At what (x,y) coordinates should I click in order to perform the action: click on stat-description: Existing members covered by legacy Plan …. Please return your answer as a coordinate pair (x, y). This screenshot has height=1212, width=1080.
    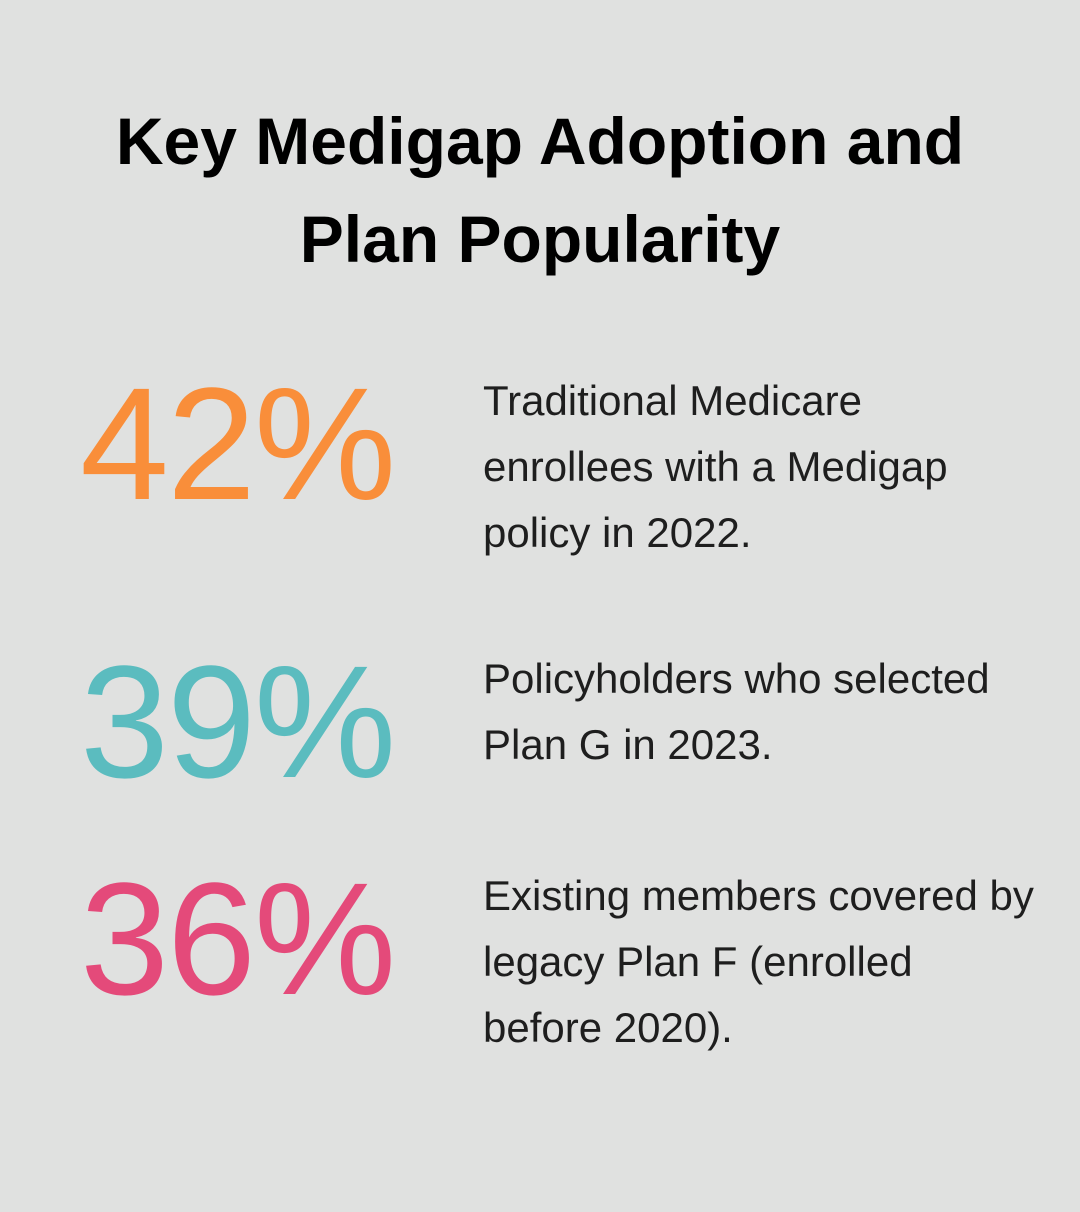
    Looking at the image, I should click on (758, 961).